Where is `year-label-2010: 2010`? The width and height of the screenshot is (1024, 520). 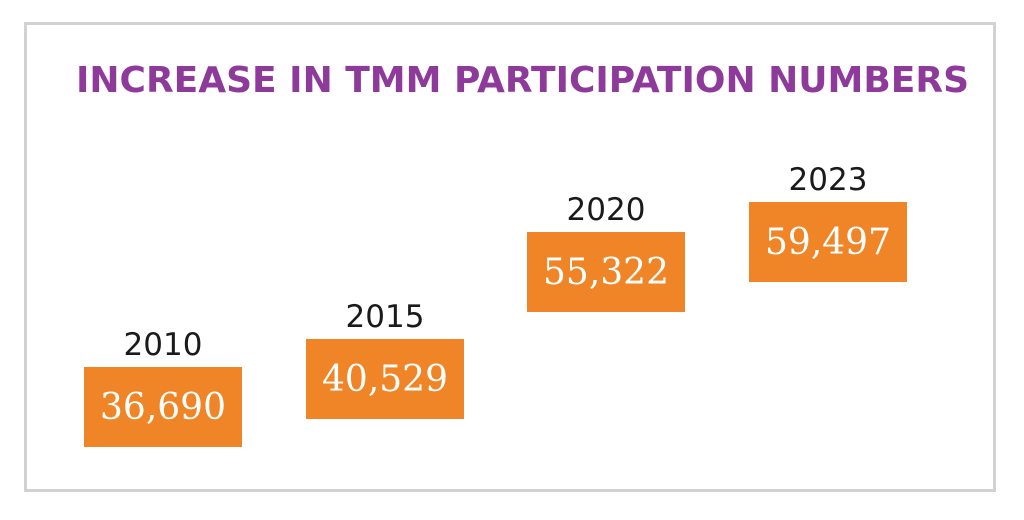 year-label-2010: 2010 is located at coordinates (163, 345).